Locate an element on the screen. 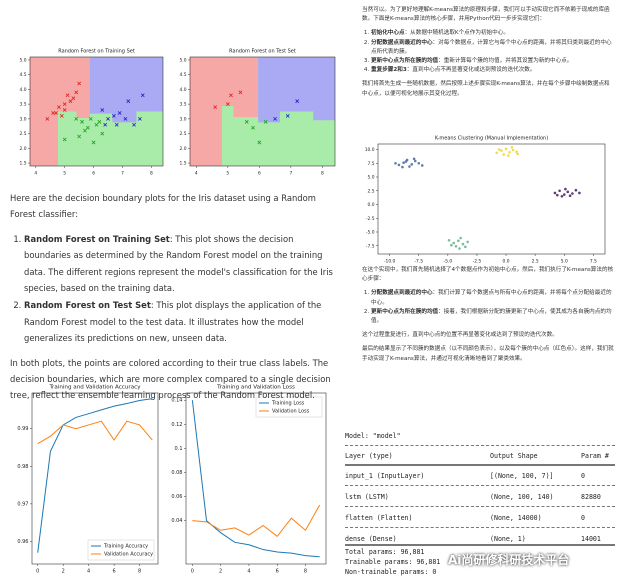  x-tick-label: 0.0 is located at coordinates (506, 262).